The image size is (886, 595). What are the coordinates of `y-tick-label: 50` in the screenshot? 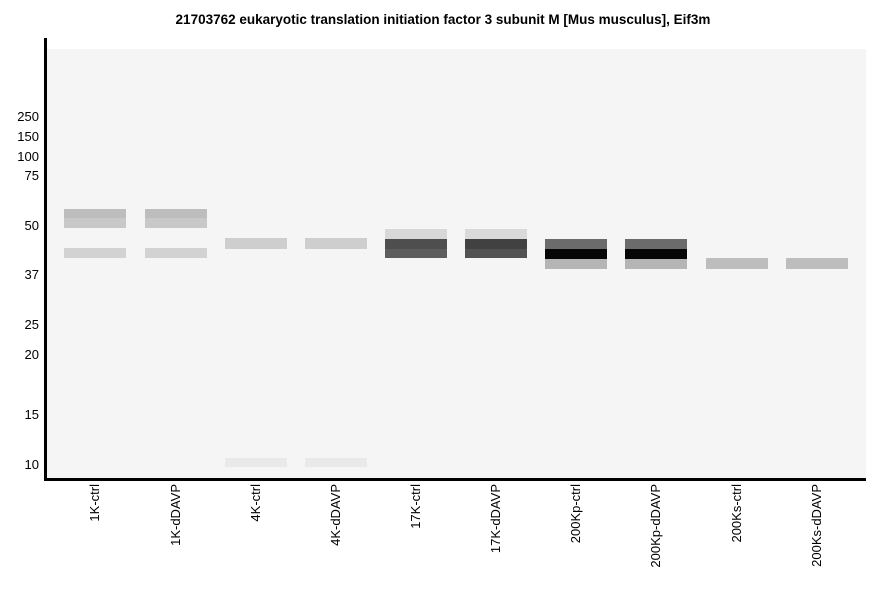 It's located at (31, 225).